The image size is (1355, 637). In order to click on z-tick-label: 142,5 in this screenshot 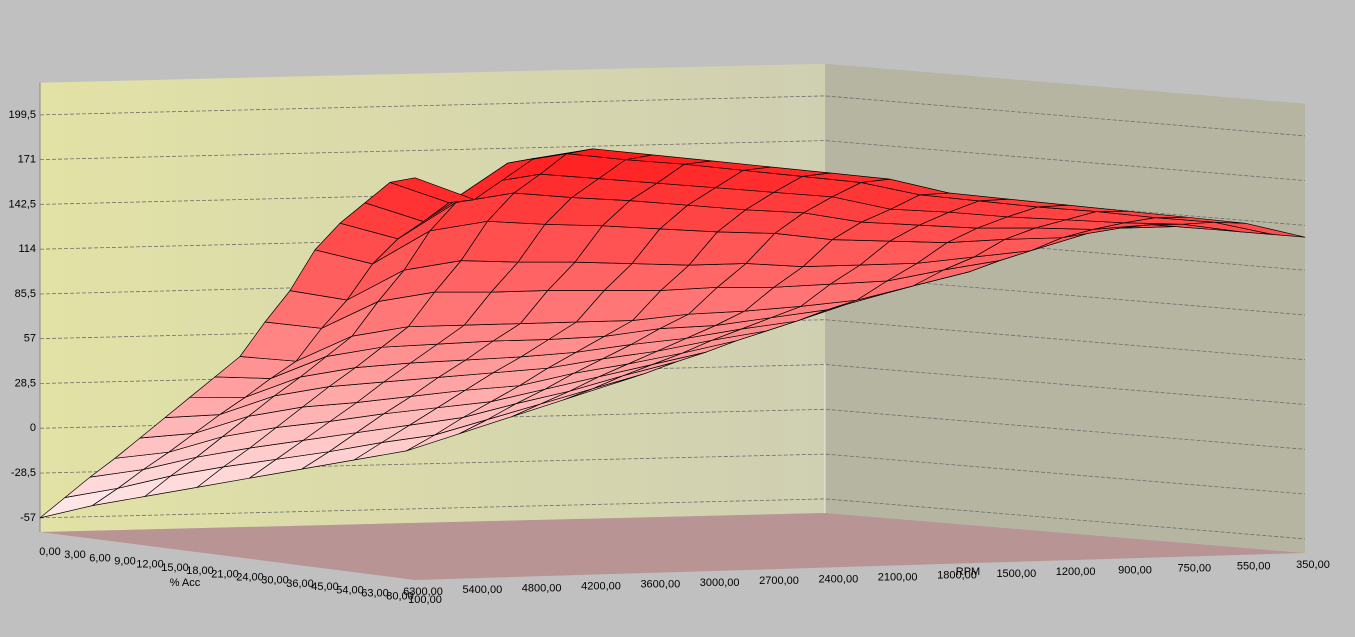, I will do `click(22, 204)`.